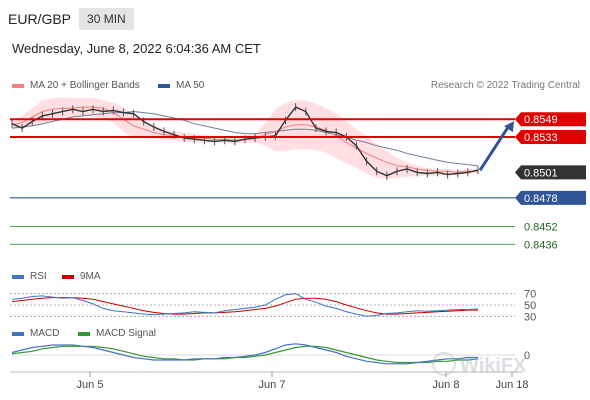 This screenshot has height=400, width=590. Describe the element at coordinates (106, 19) in the screenshot. I see `timeframe-badge: 30 MIN` at that location.